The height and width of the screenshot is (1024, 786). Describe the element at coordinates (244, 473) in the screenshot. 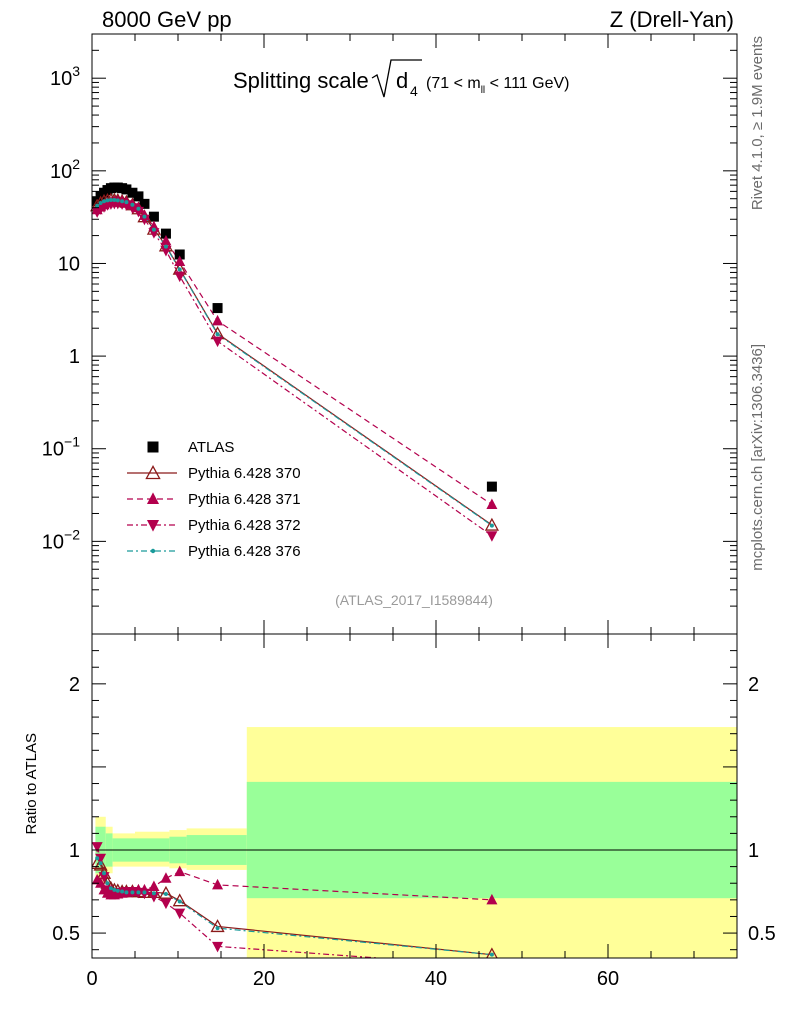

I see `legend-label-pythia-6-428-370: Pythia 6.428 370` at that location.